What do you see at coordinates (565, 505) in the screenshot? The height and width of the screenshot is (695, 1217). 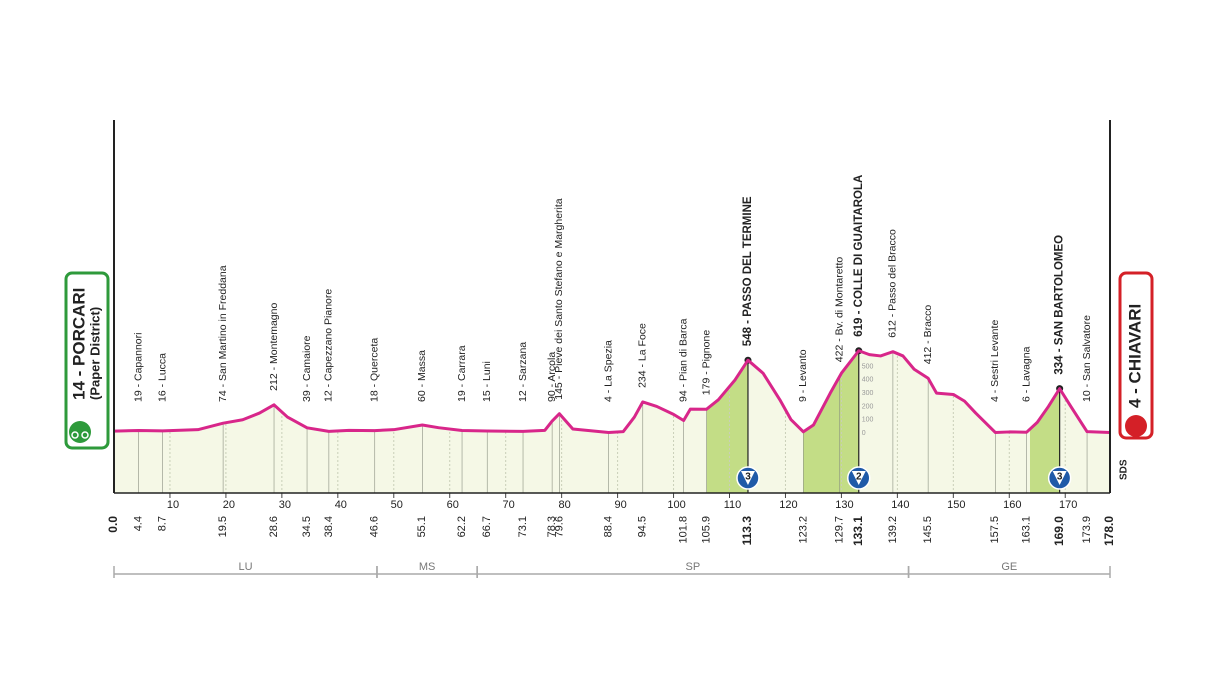 I see `x-tick-label: 80` at bounding box center [565, 505].